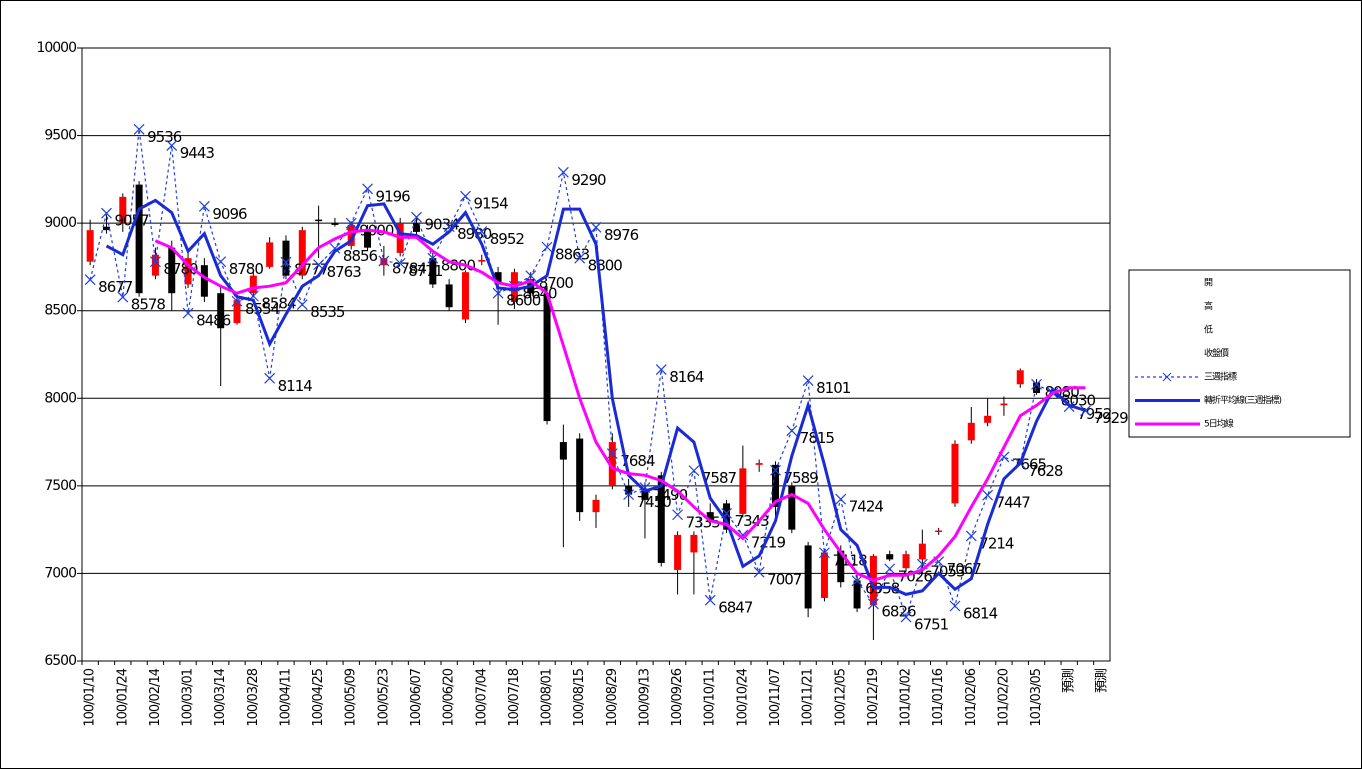 This screenshot has width=1362, height=769. Describe the element at coordinates (547, 697) in the screenshot. I see `x-tick-label: 100/08/01` at that location.